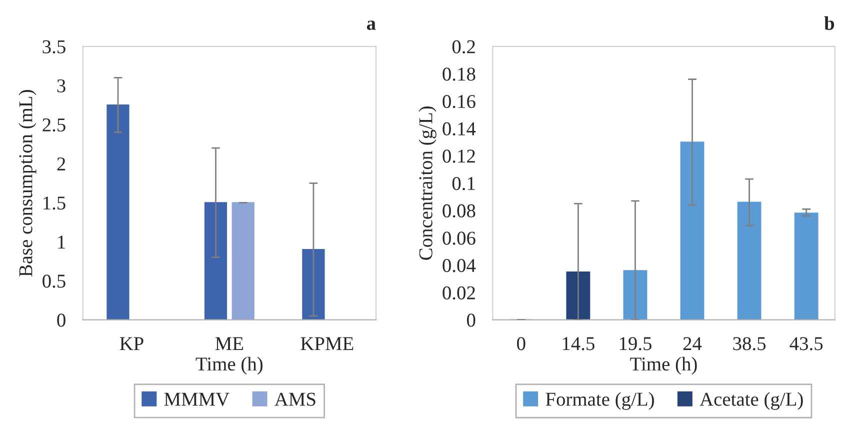  Describe the element at coordinates (458, 293) in the screenshot. I see `y-tick-label: 0.02` at that location.